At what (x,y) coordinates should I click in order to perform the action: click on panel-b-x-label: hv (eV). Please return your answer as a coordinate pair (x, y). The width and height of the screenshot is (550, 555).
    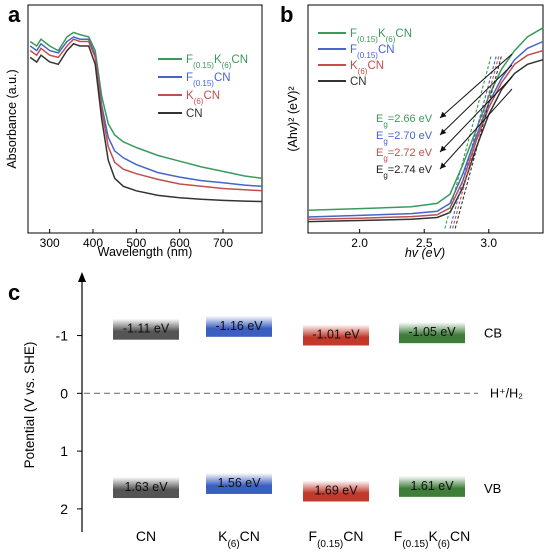
    Looking at the image, I should click on (425, 253).